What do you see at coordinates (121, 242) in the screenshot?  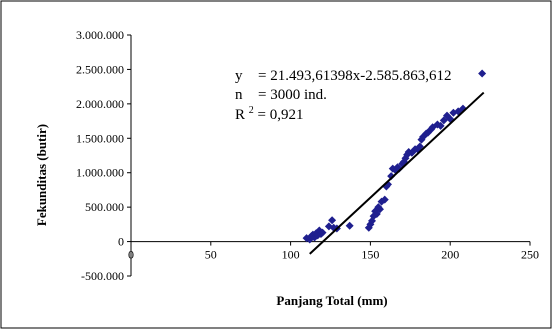 I see `y-tick-label: 0` at bounding box center [121, 242].